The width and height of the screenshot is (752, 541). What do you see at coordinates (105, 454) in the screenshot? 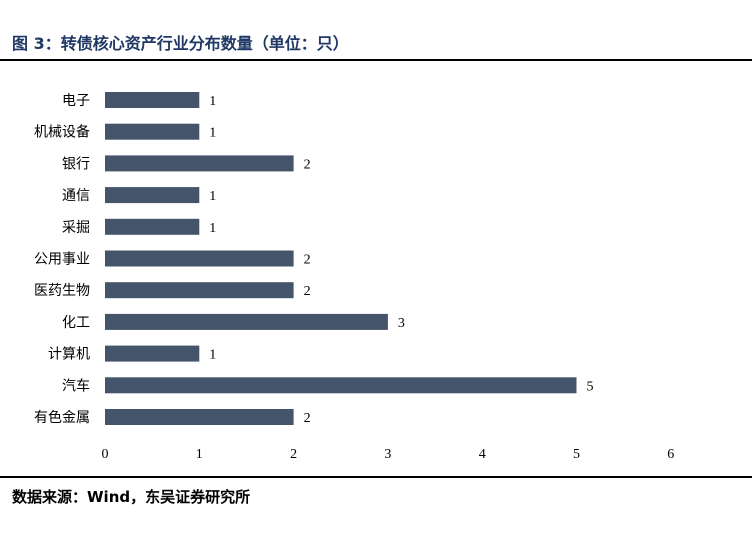
I see `x-tick-label: 0` at bounding box center [105, 454].